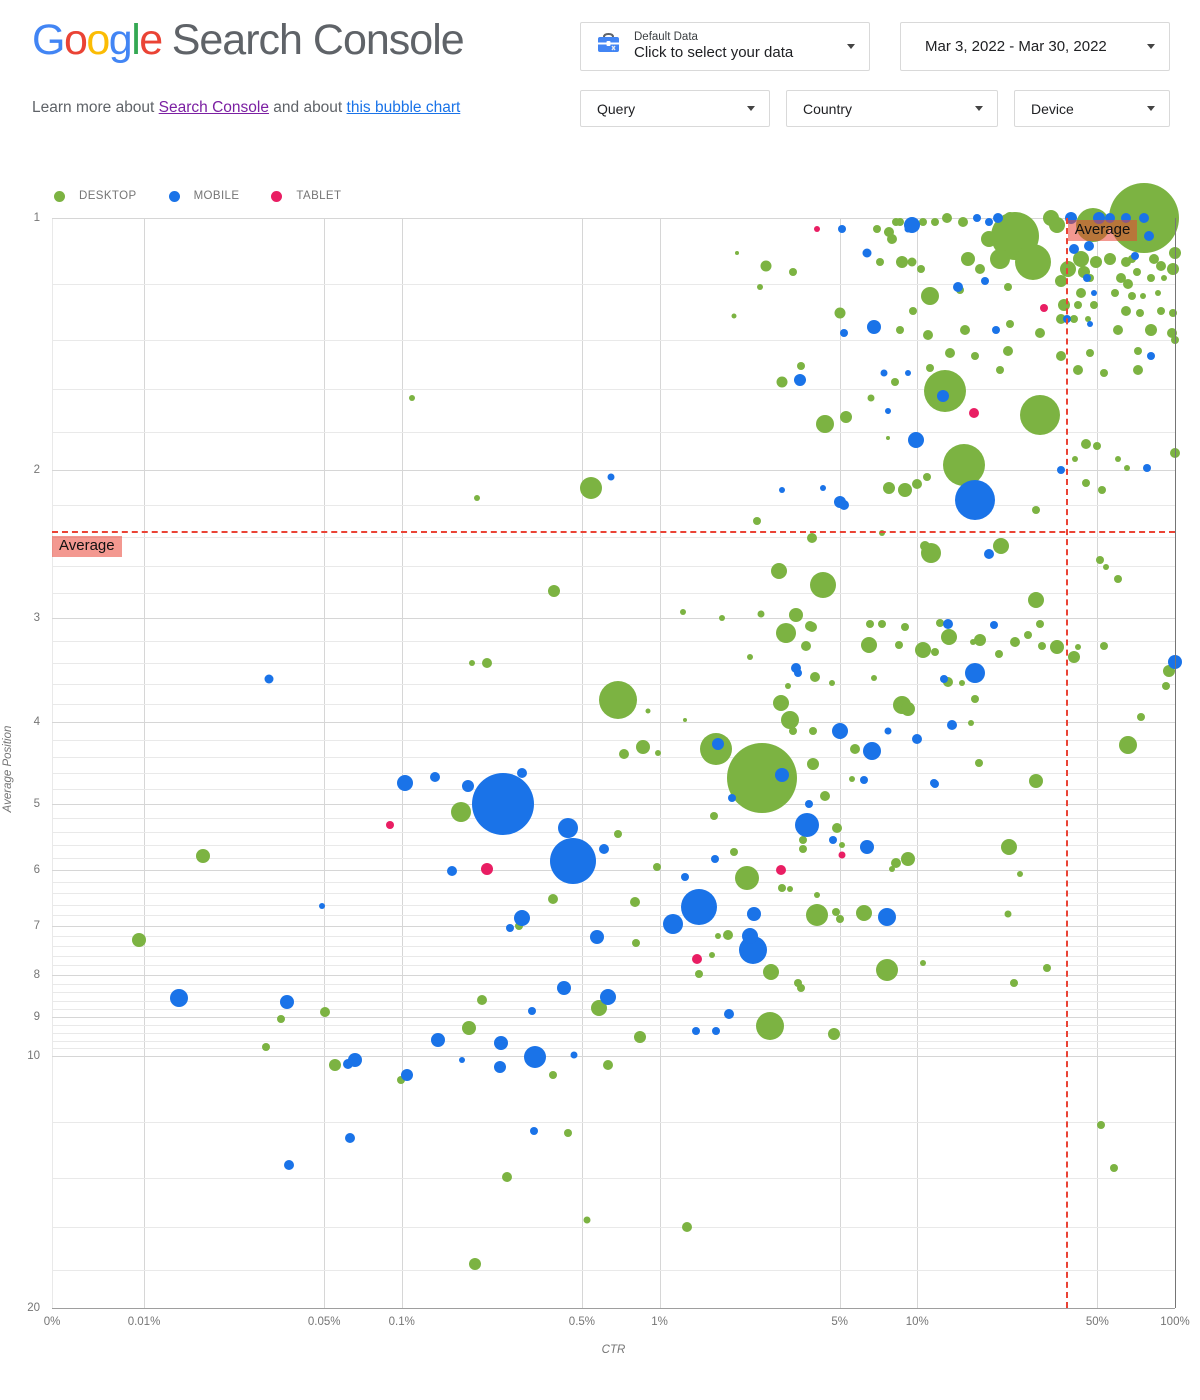 Image resolution: width=1200 pixels, height=1400 pixels. I want to click on legend-item-desktop: DESKTOP, so click(95, 196).